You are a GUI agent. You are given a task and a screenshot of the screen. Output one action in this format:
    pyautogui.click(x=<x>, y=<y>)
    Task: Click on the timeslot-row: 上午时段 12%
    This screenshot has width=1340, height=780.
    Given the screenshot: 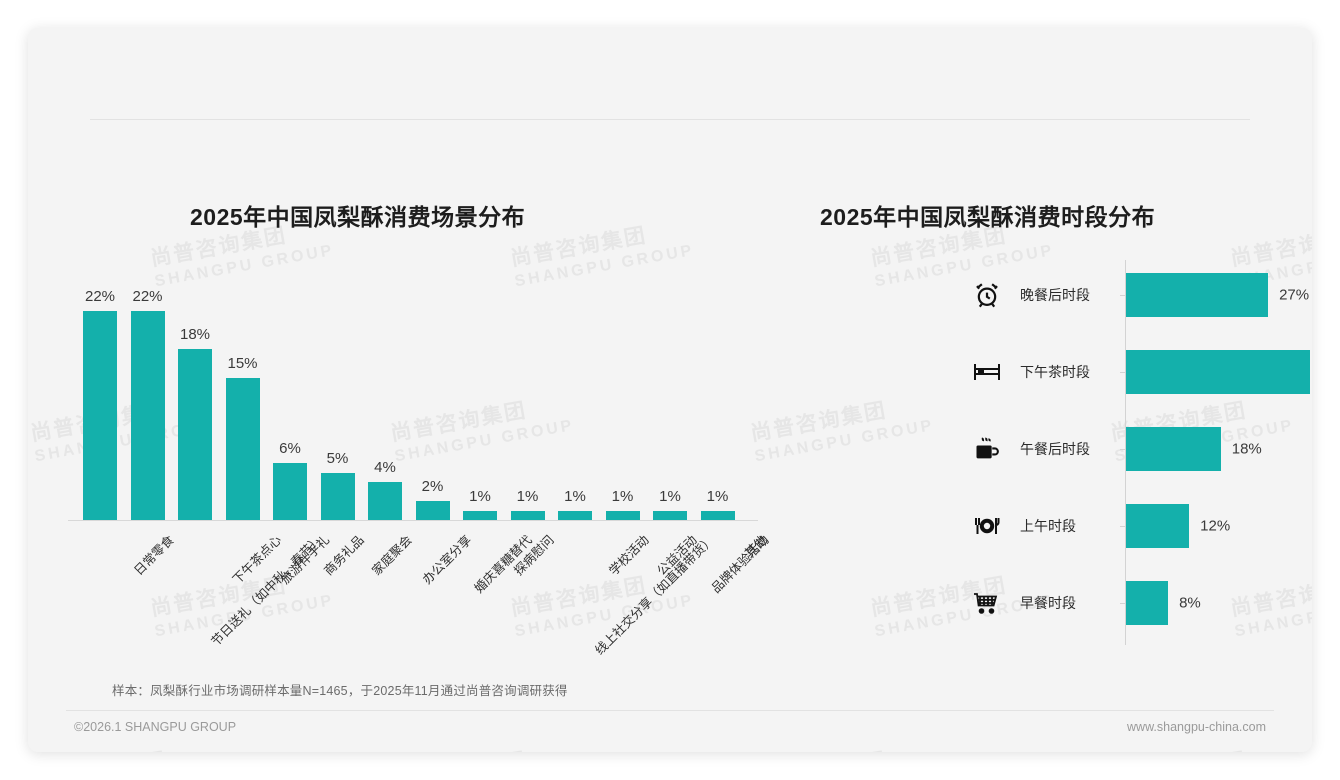 What is the action you would take?
    pyautogui.click(x=1108, y=526)
    